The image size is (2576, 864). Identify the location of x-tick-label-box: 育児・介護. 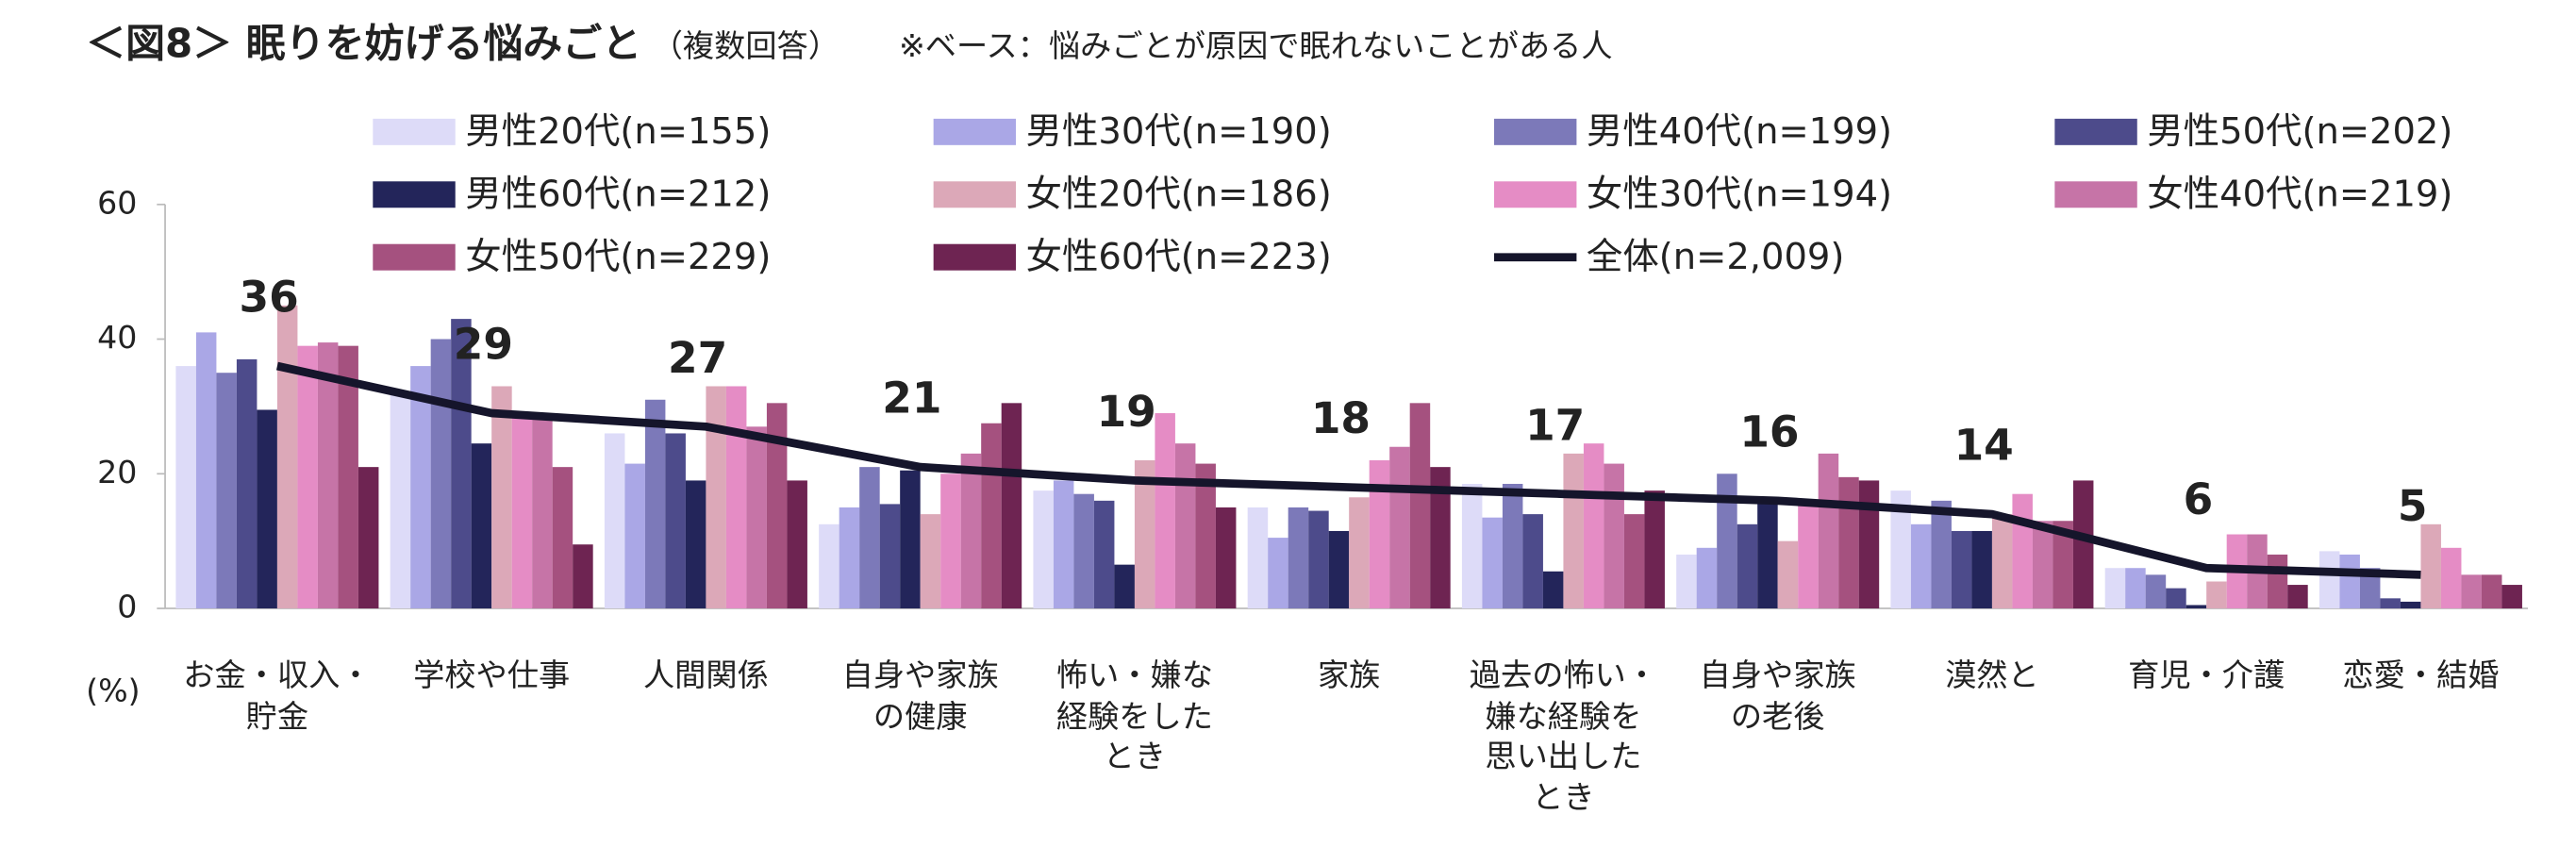
(2207, 675).